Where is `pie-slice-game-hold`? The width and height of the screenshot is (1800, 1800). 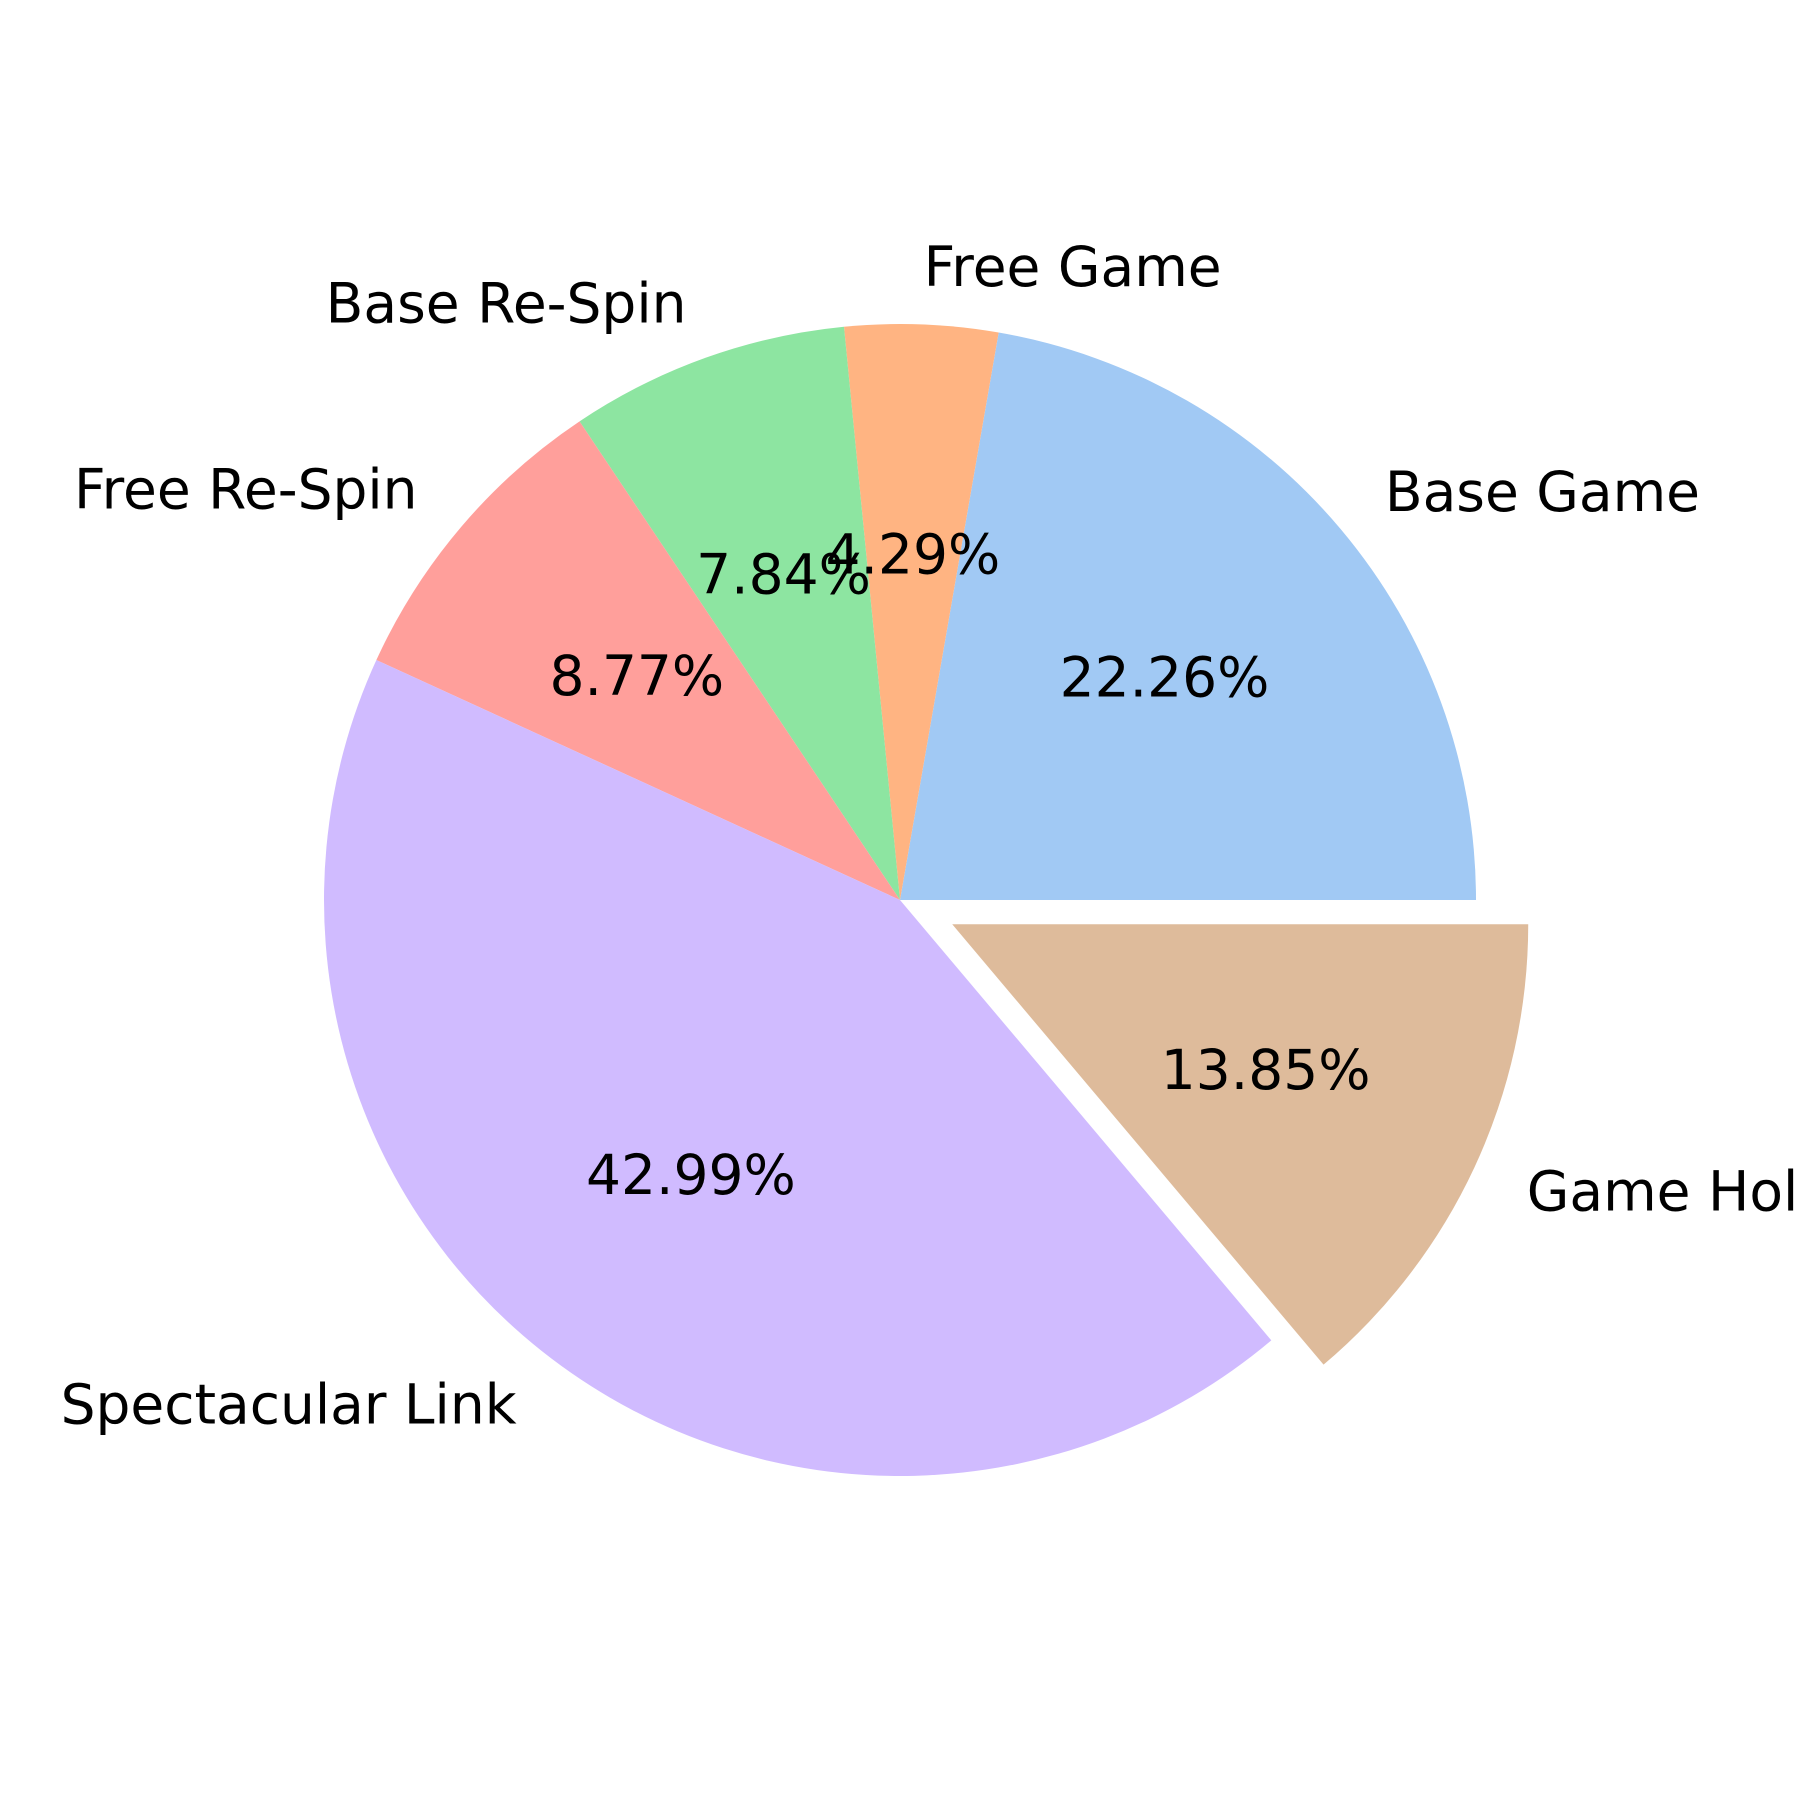
pie-slice-game-hold is located at coordinates (1240, 1144).